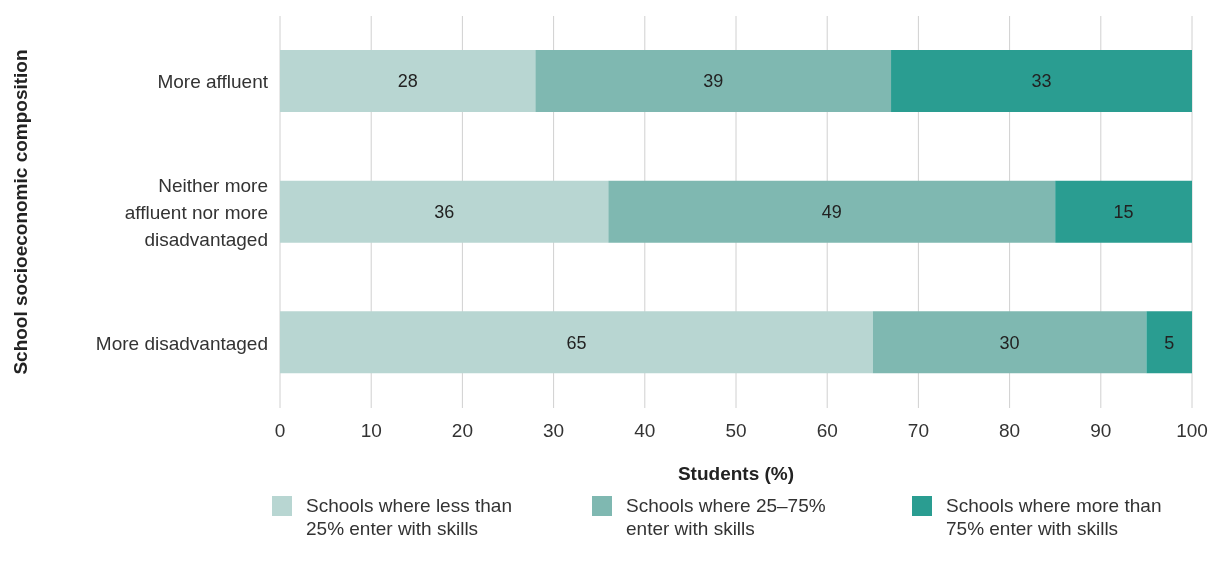 Image resolution: width=1222 pixels, height=568 pixels. What do you see at coordinates (1101, 431) in the screenshot?
I see `x-tick-label: 90` at bounding box center [1101, 431].